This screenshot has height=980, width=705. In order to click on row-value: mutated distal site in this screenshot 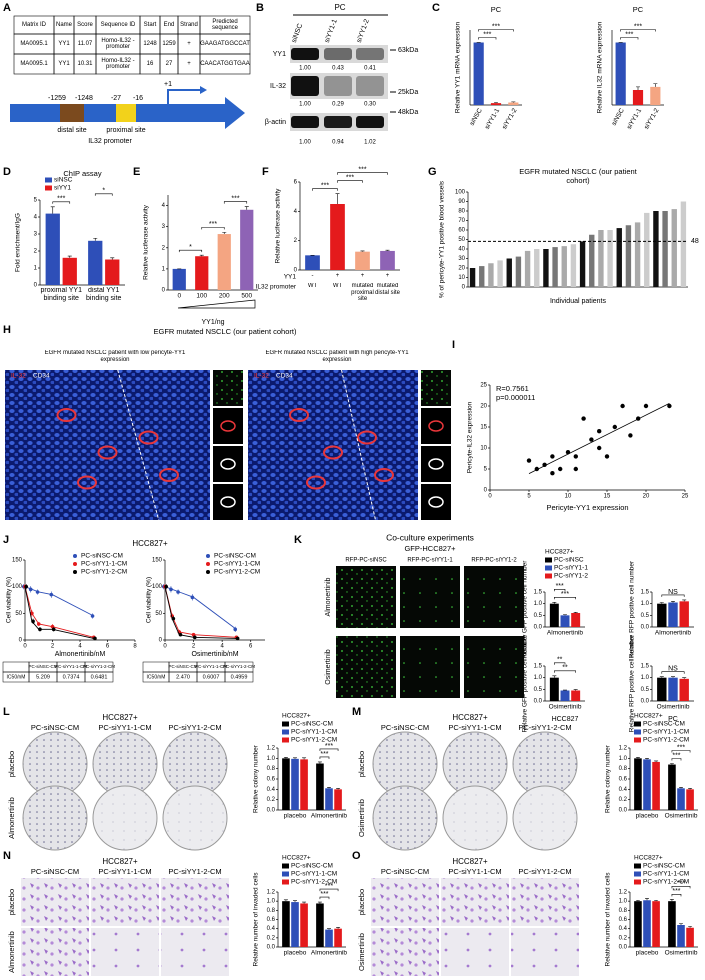, I will do `click(387, 289)`.